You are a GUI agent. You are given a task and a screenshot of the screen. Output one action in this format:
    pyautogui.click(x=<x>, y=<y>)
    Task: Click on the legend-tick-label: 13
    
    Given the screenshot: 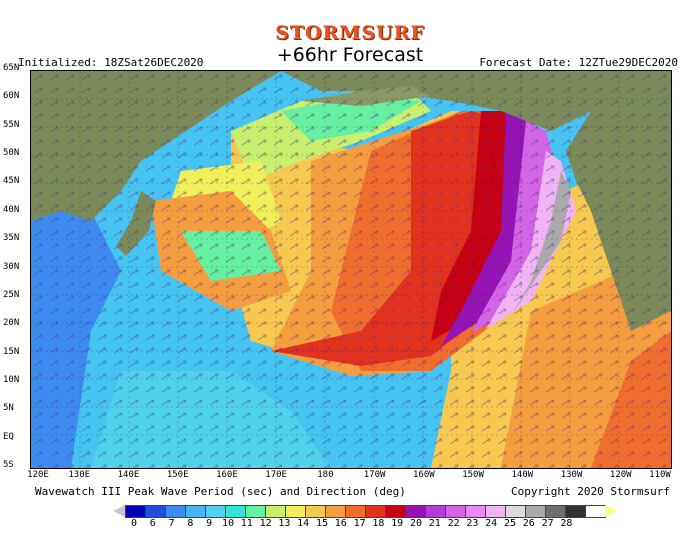 What is the action you would take?
    pyautogui.click(x=284, y=523)
    